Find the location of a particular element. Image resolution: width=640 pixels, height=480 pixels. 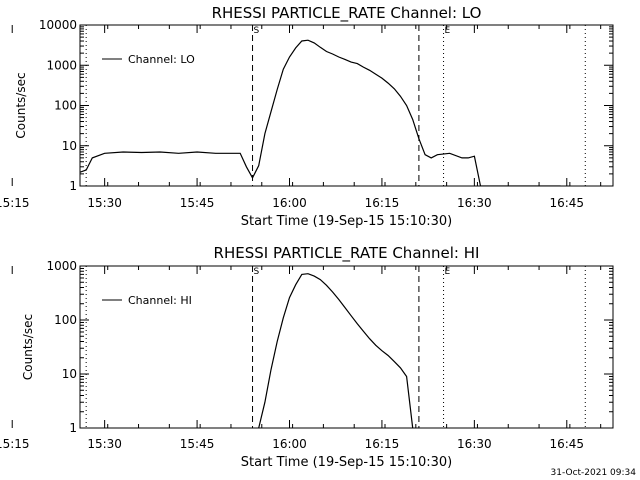

legend-label: Channel: HI is located at coordinates (160, 300).